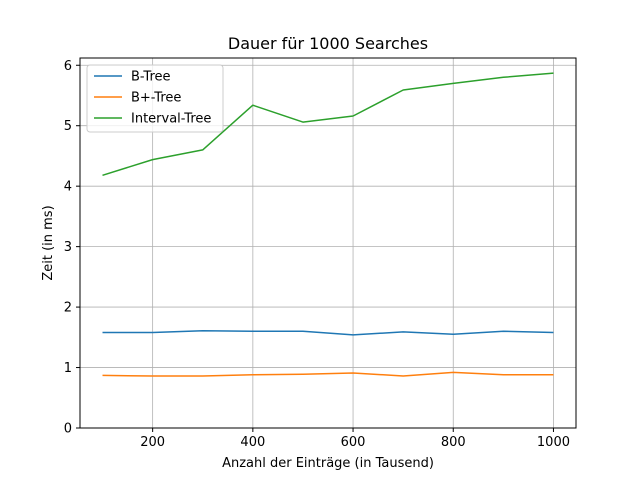 The image size is (640, 480). I want to click on y-tick-label: 5, so click(68, 126).